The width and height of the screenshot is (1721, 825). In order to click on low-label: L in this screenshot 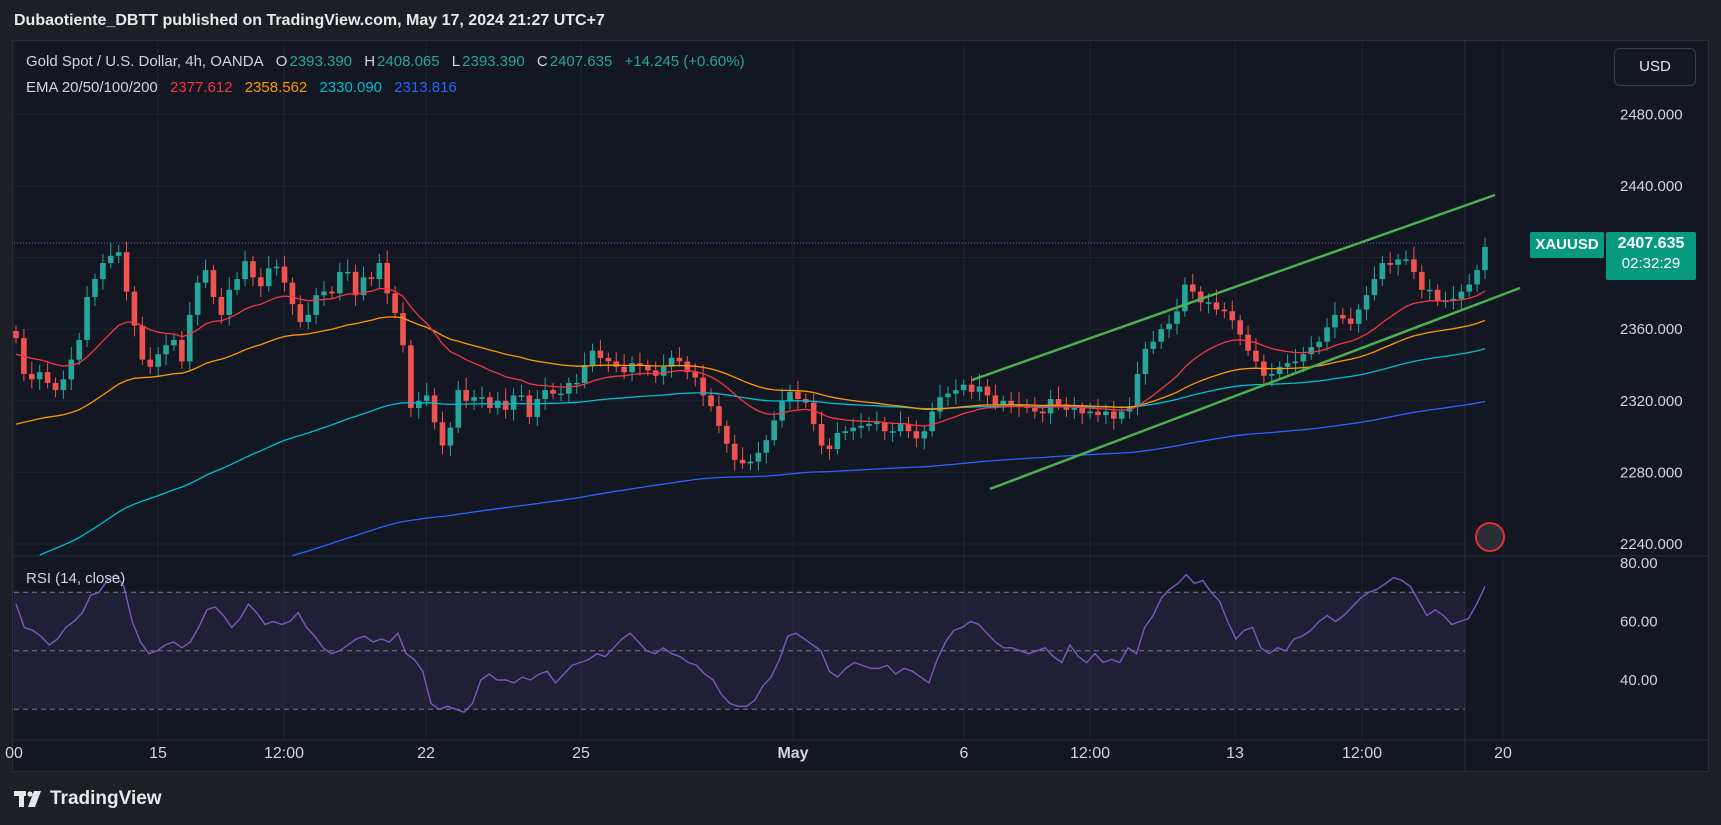, I will do `click(456, 61)`.